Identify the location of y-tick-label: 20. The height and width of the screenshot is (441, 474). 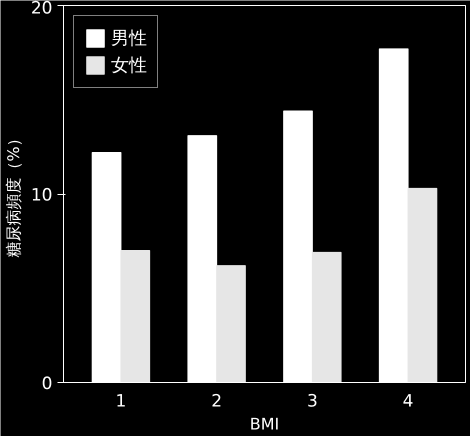
(41, 9).